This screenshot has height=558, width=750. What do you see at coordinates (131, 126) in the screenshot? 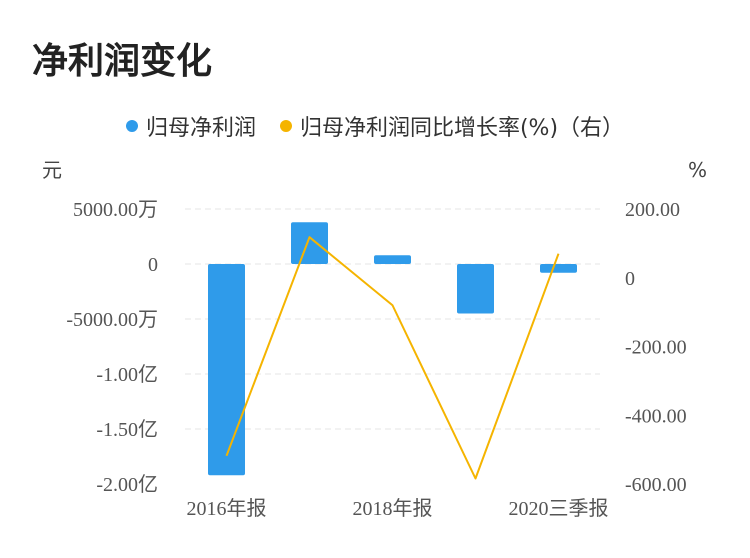
I see `legend-dot-bar` at bounding box center [131, 126].